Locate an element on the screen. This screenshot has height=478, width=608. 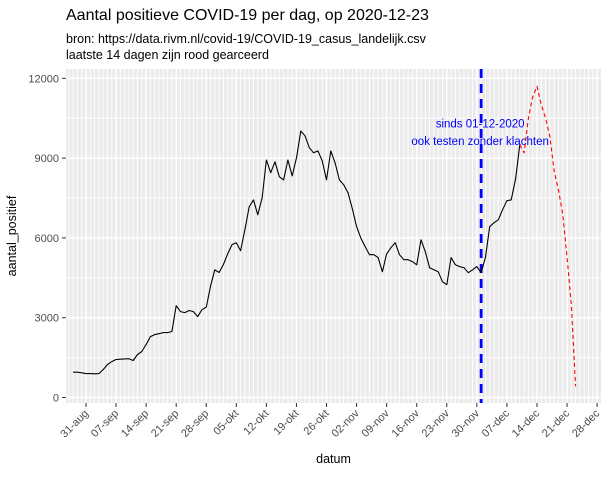
x-tick-label: 21-dec is located at coordinates (556, 423).